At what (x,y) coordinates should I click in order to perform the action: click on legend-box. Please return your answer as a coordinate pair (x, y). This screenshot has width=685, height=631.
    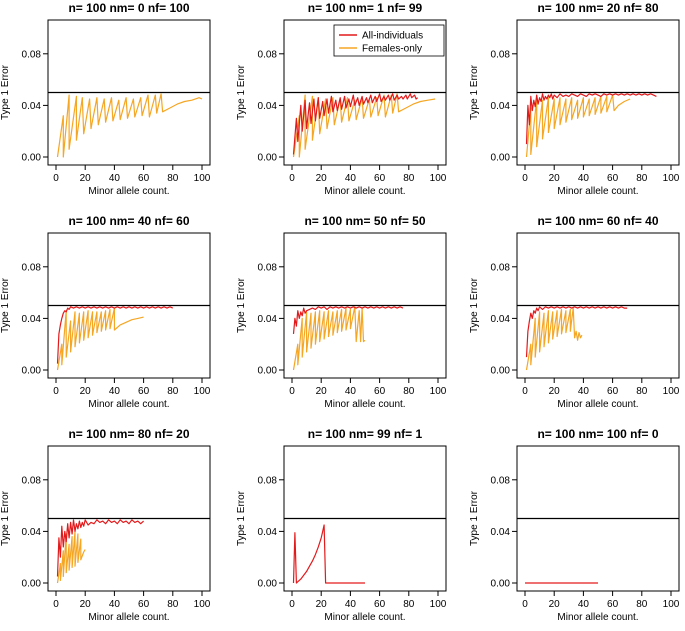
    Looking at the image, I should click on (389, 40).